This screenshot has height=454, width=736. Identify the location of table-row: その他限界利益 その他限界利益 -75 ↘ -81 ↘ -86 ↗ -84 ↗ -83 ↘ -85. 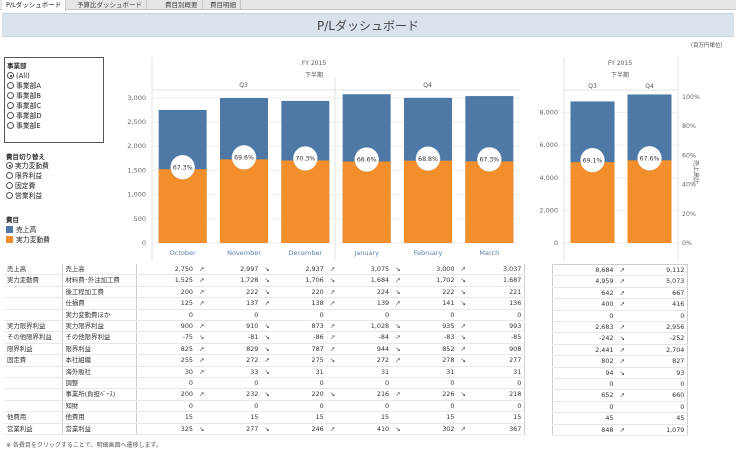
(264, 337).